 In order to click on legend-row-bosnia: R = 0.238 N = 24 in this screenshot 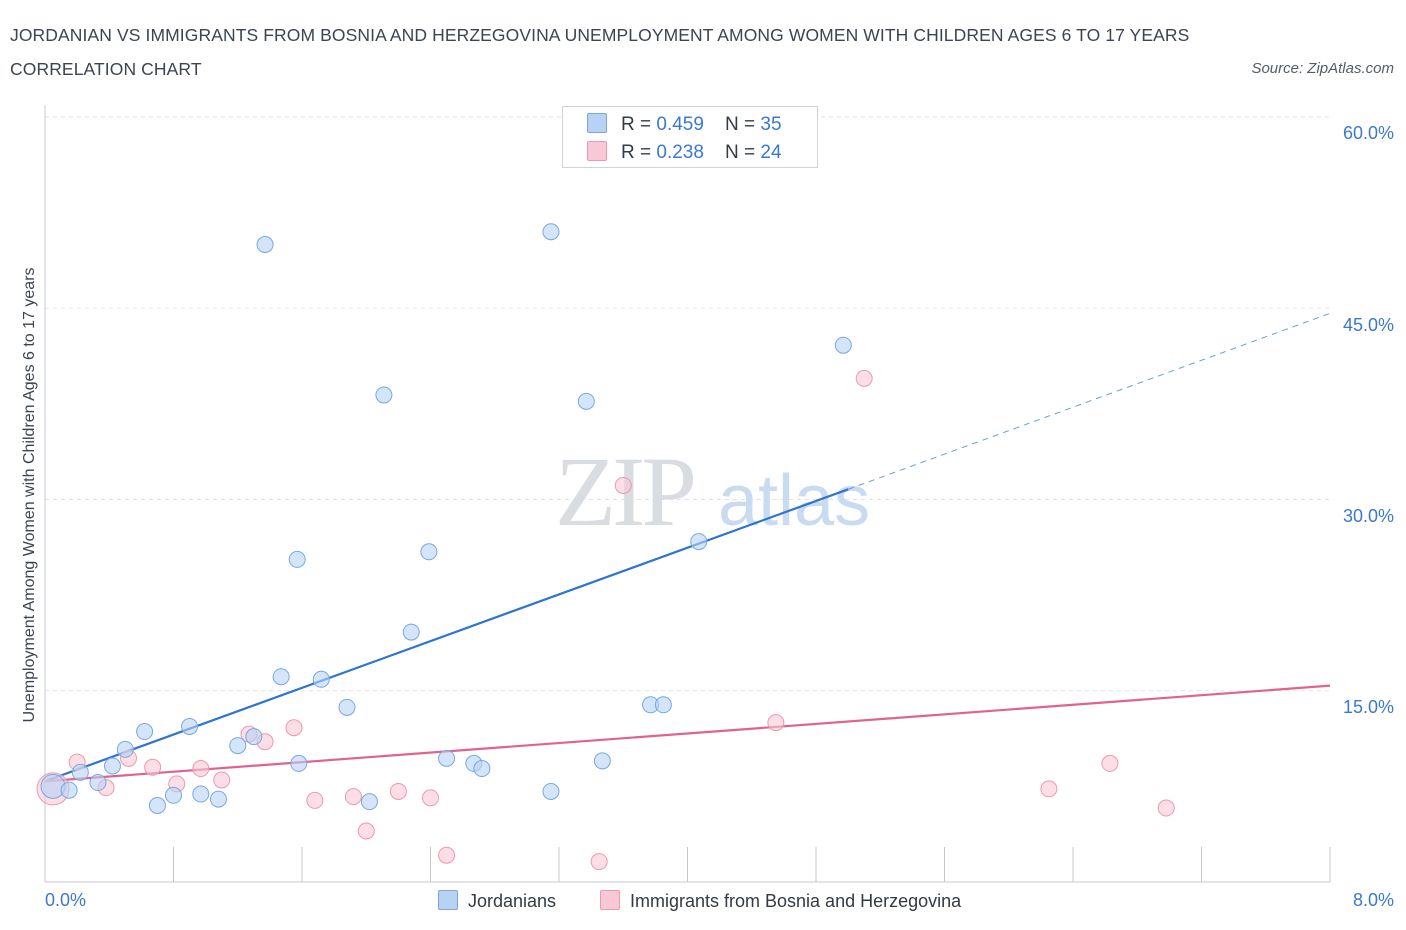, I will do `click(684, 154)`.